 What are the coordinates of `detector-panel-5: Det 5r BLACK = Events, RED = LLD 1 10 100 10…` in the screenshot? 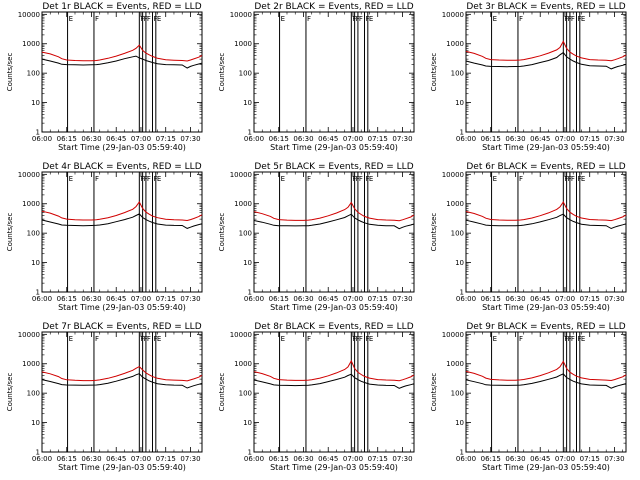 It's located at (316, 237).